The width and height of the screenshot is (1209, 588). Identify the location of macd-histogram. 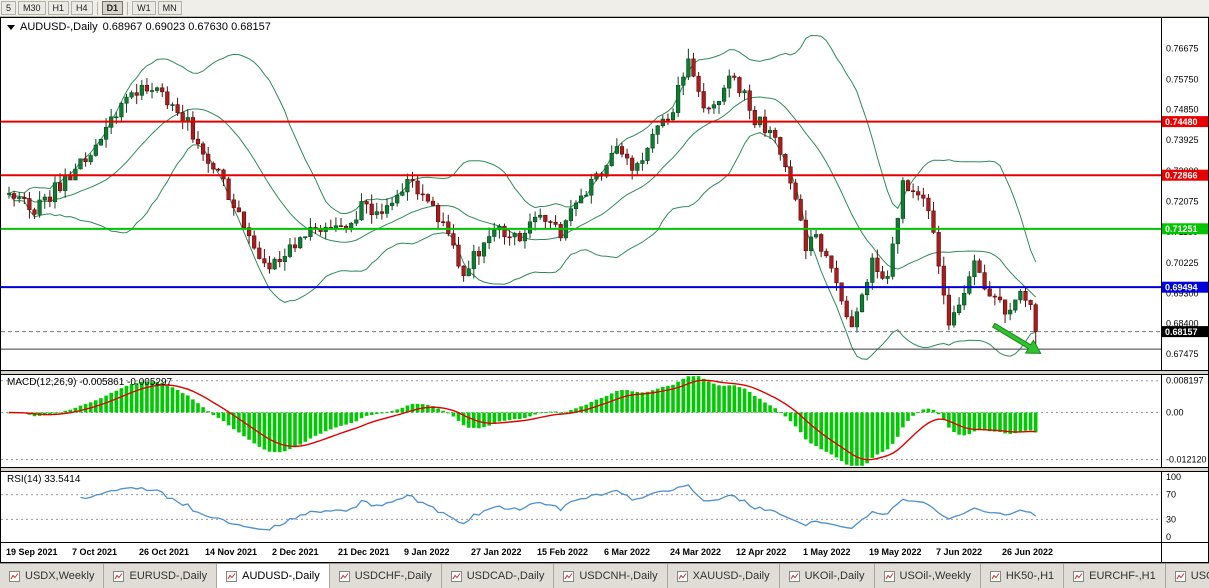
(522, 421).